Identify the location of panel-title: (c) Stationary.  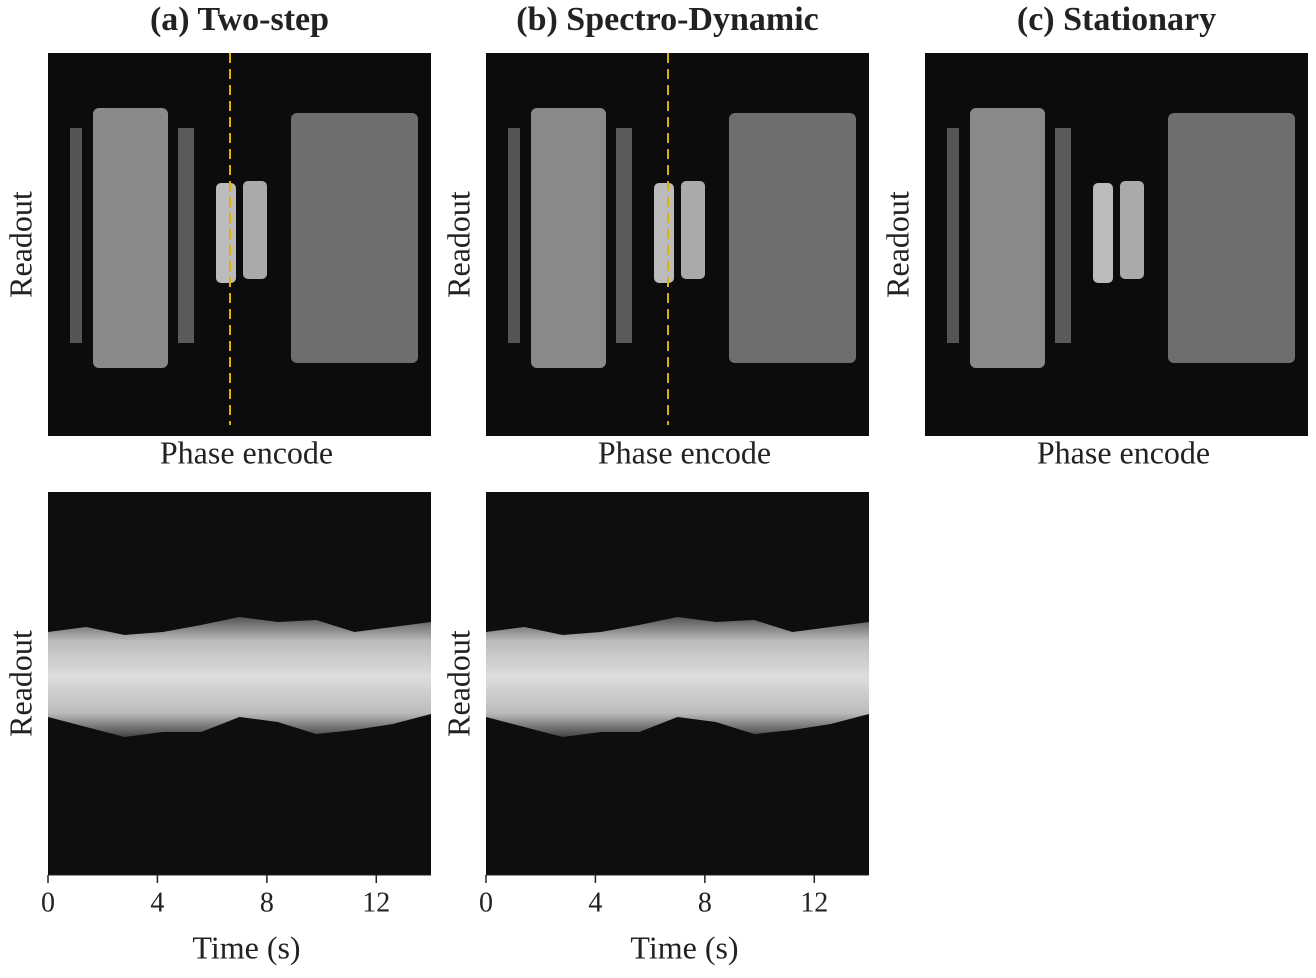
(1116, 19).